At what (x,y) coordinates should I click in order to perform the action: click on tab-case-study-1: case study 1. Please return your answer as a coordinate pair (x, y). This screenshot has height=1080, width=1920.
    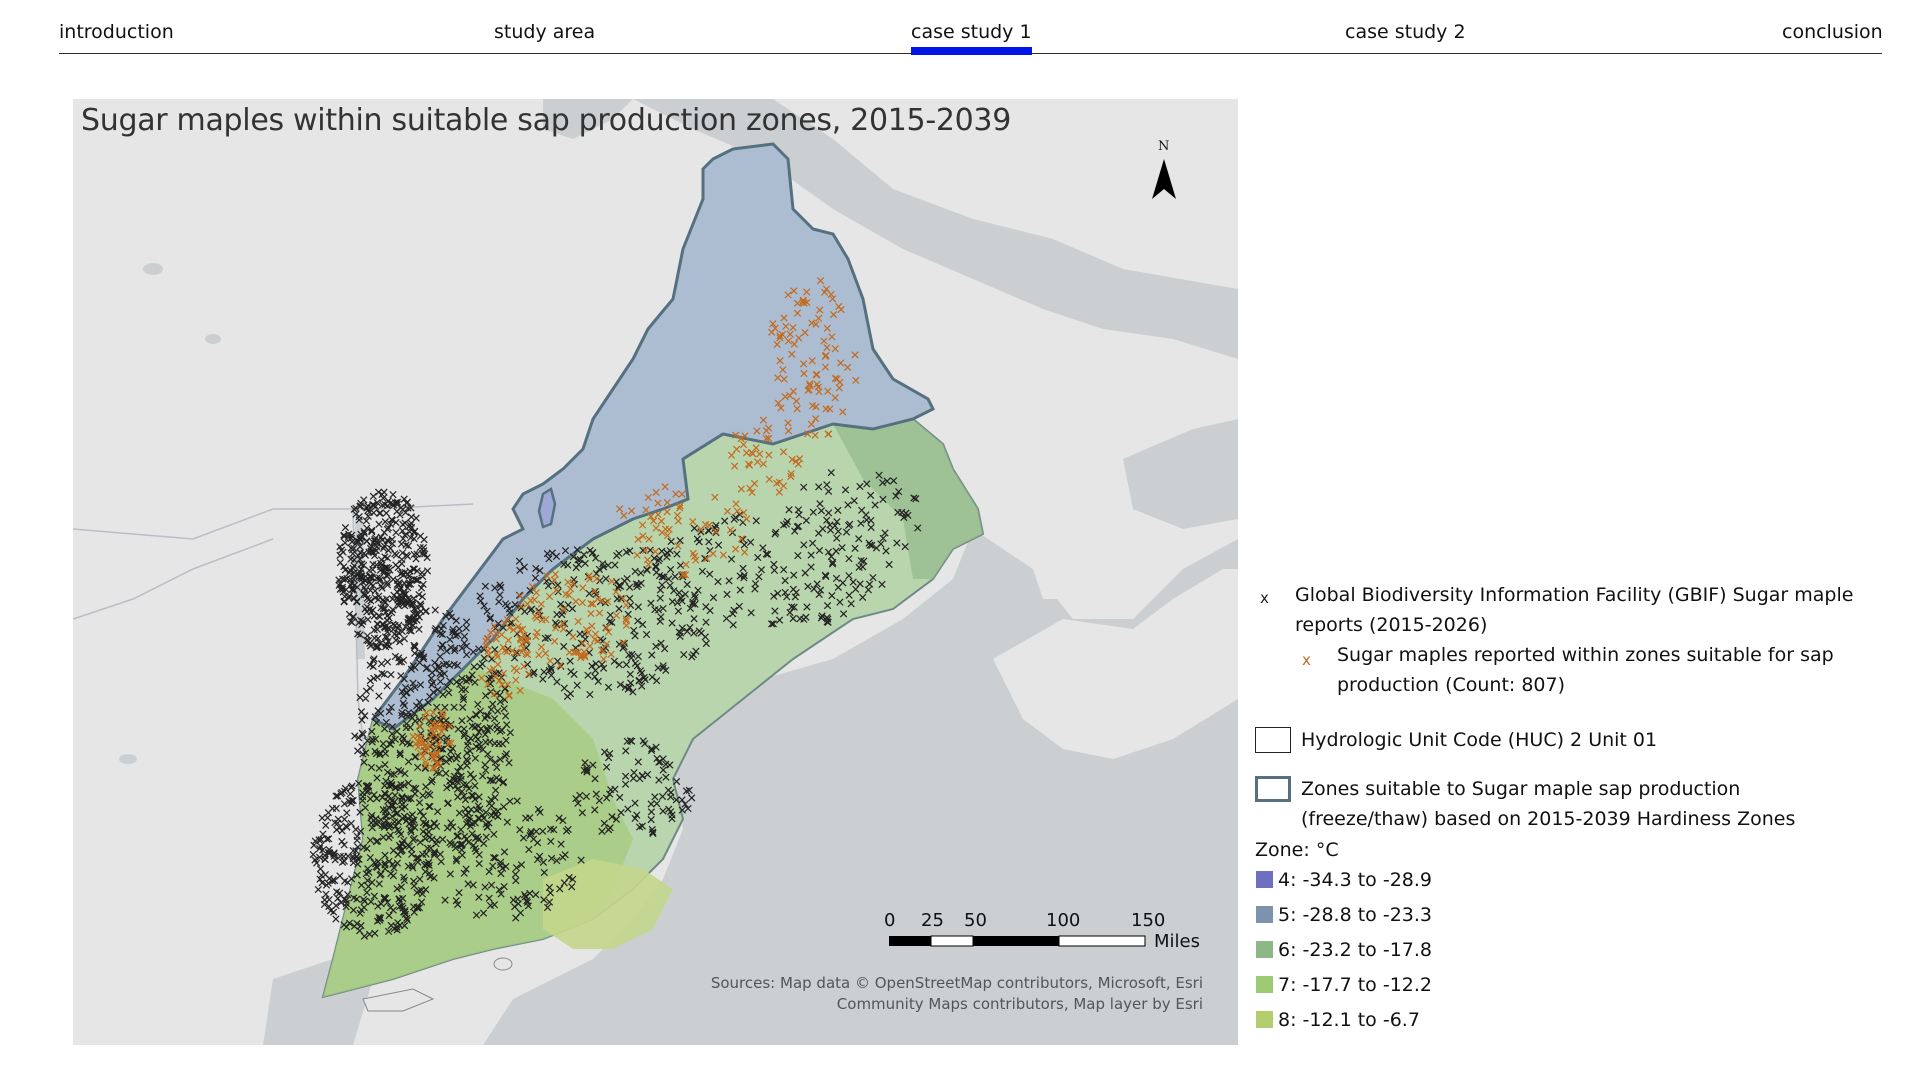
    Looking at the image, I should click on (971, 38).